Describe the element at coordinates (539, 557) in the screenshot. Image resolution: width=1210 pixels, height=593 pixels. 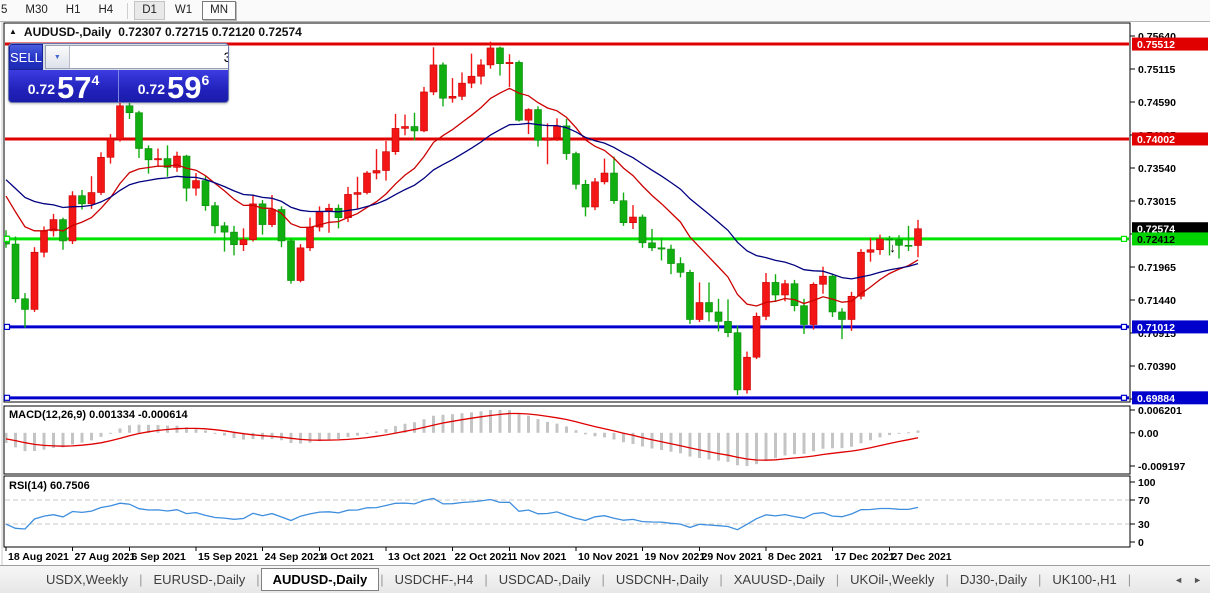
I see `svg-text: 1 Nov 2021` at that location.